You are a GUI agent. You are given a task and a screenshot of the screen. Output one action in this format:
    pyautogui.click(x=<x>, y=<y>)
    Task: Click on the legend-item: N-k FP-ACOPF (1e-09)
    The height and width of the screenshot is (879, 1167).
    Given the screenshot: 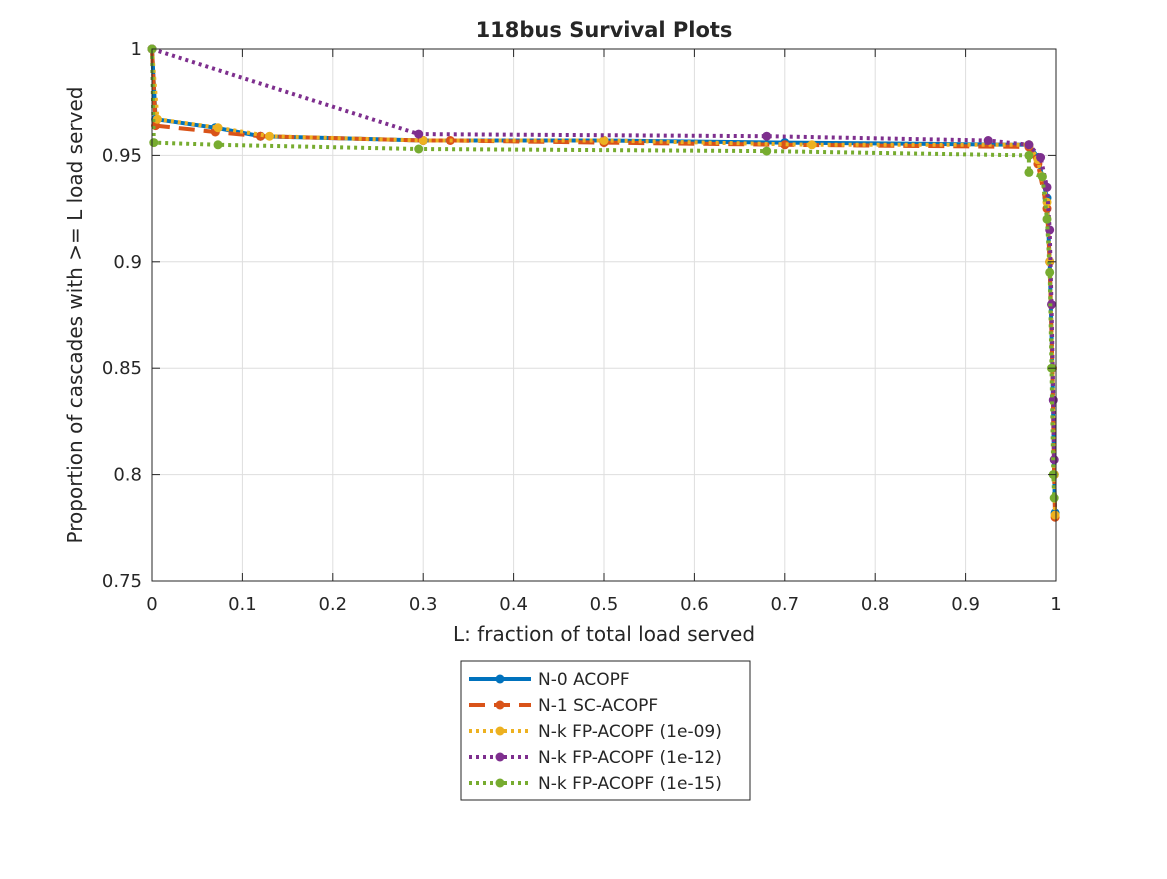 What is the action you would take?
    pyautogui.click(x=595, y=732)
    